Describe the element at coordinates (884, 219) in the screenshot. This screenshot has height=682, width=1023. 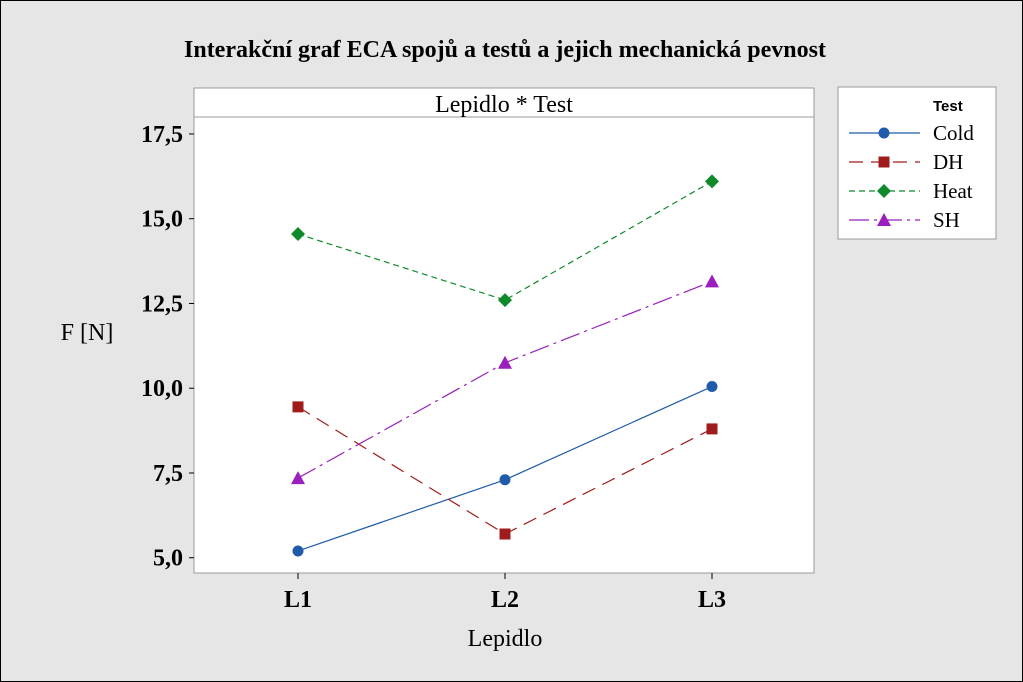
I see `legend-marker-sh` at that location.